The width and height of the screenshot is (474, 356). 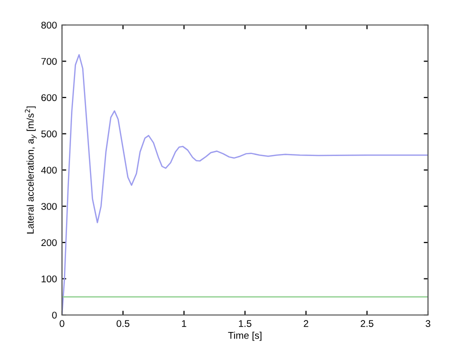 I want to click on y-tick-label: 100, so click(x=49, y=278).